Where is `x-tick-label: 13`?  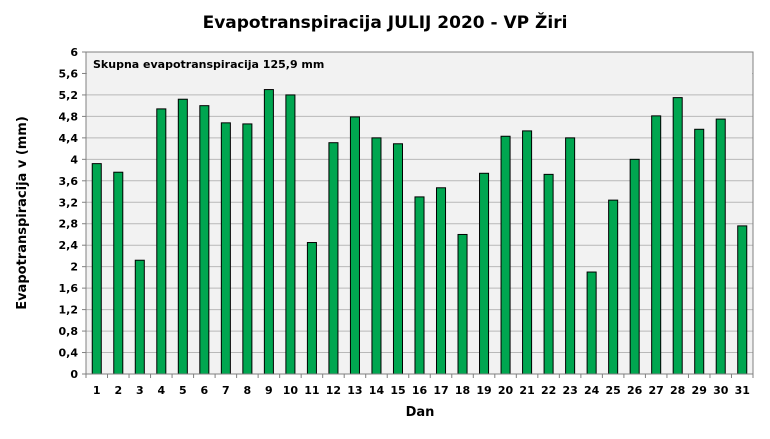
x-tick-label: 13 is located at coordinates (354, 390).